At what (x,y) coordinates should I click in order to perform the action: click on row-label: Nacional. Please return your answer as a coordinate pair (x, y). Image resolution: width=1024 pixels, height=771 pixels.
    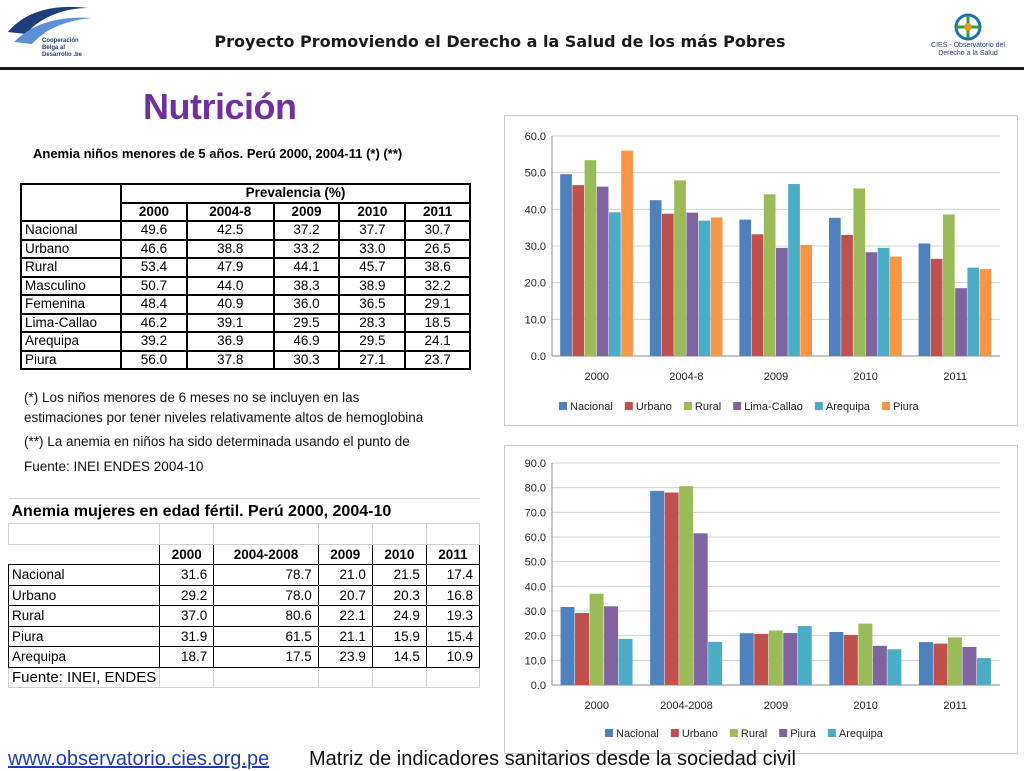
    Looking at the image, I should click on (71, 230).